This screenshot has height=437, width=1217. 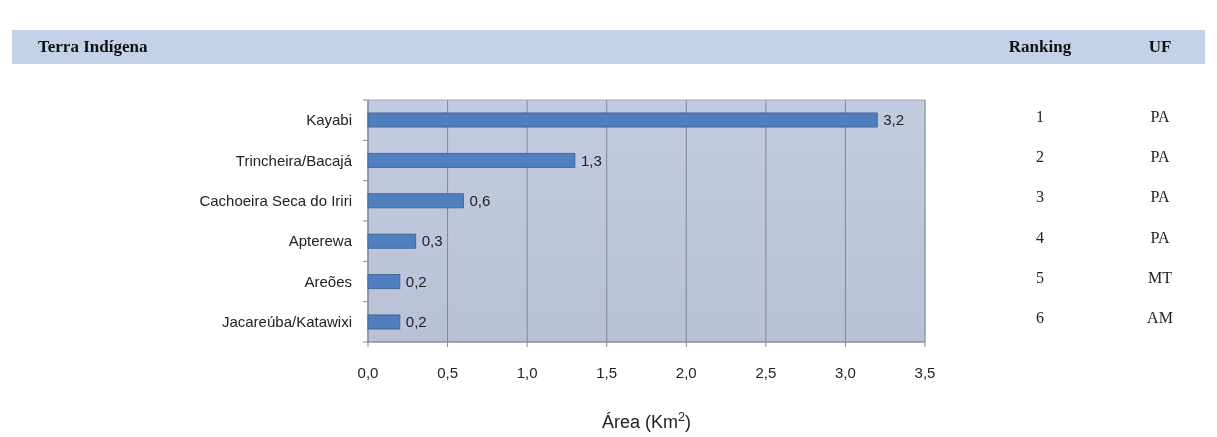 I want to click on data-label: 3,2, so click(x=894, y=120).